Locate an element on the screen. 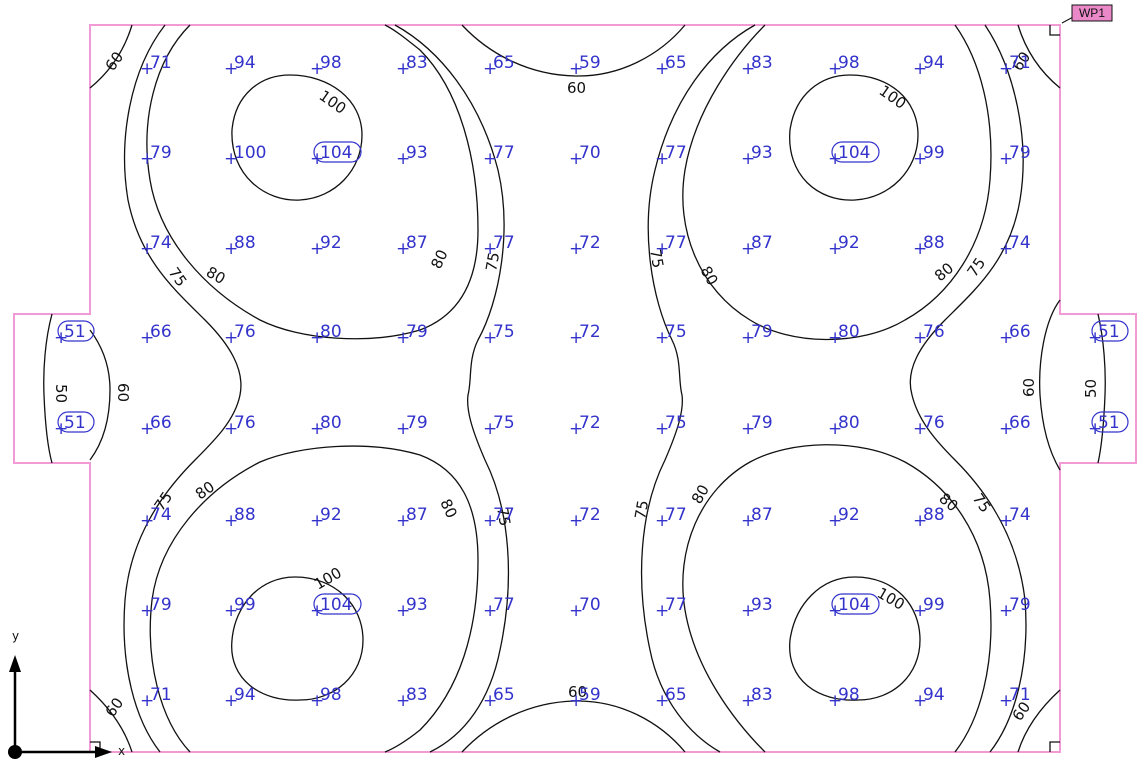  contour-80-br is located at coordinates (837, 598).